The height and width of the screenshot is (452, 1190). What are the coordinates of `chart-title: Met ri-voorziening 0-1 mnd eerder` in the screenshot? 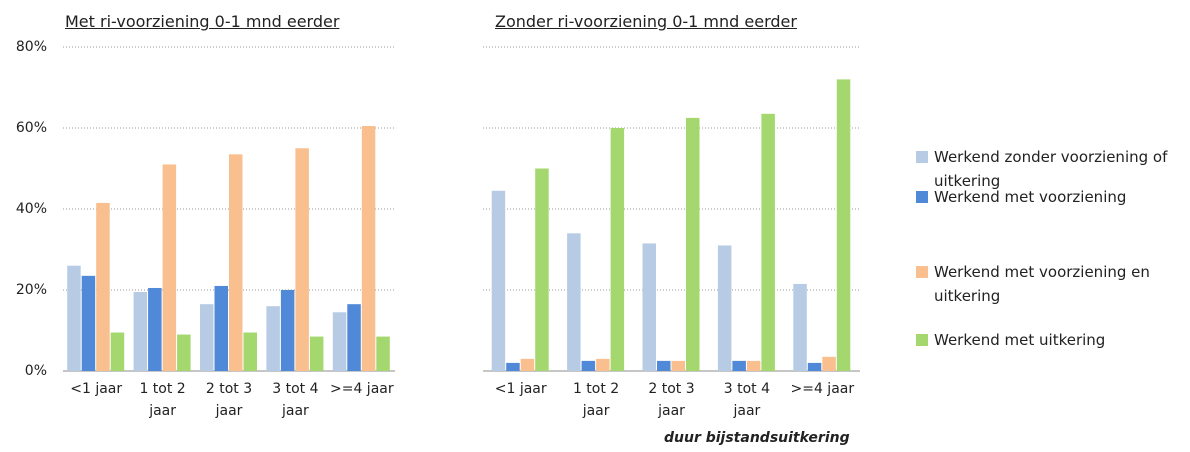 It's located at (202, 21).